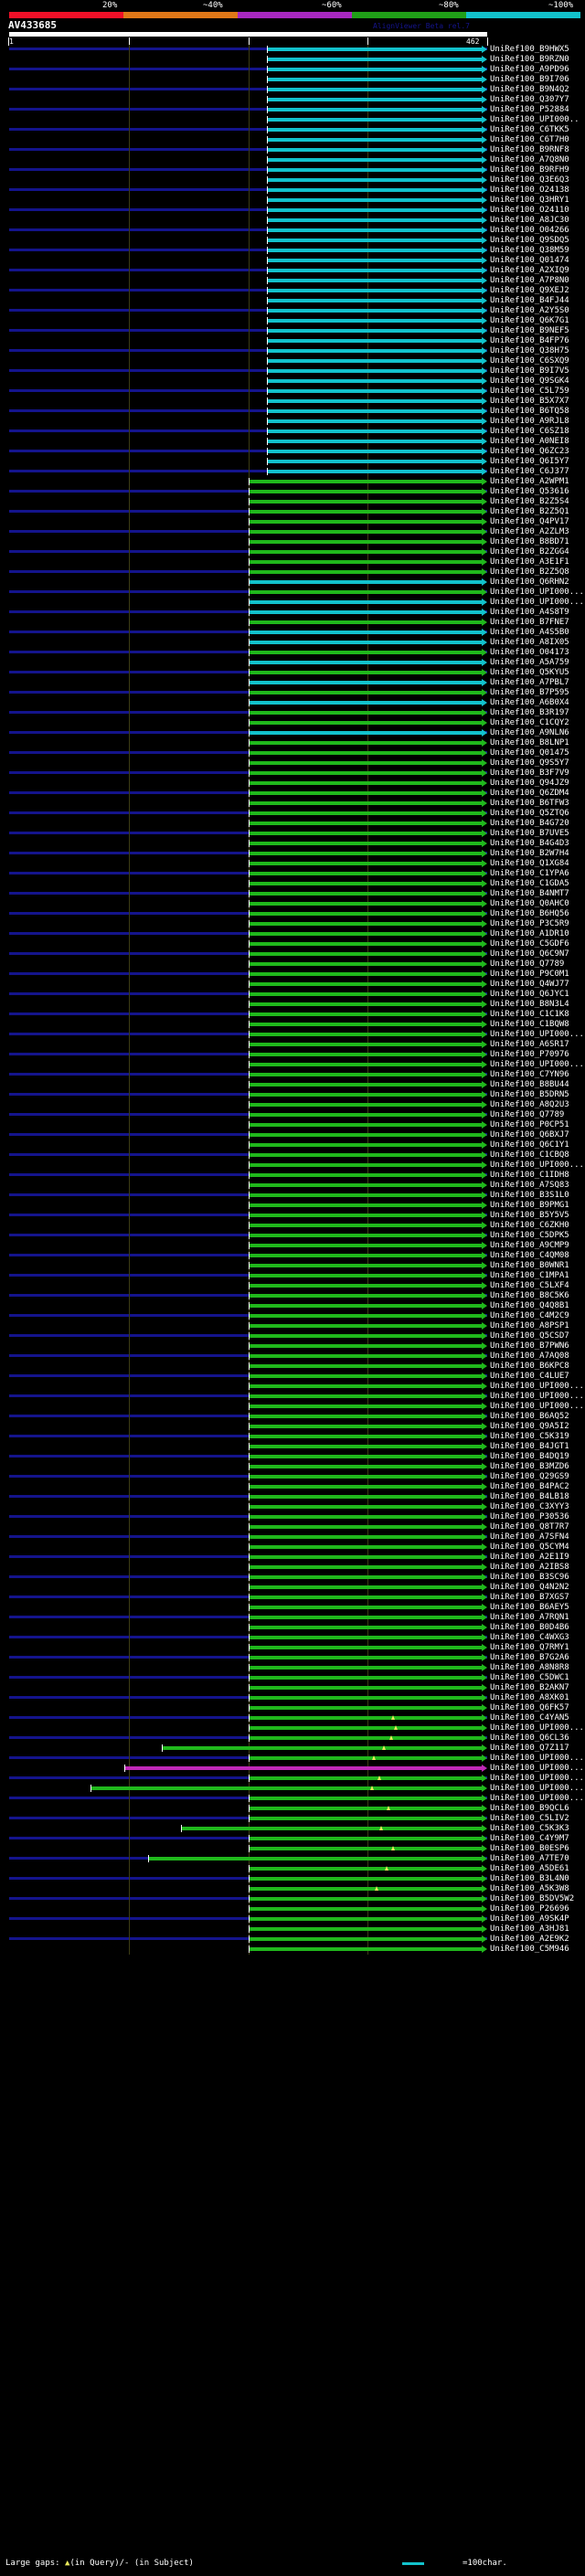 The height and width of the screenshot is (2576, 585). Describe the element at coordinates (293, 1678) in the screenshot. I see `alignment-row: UniRef100_C5DWC1` at that location.